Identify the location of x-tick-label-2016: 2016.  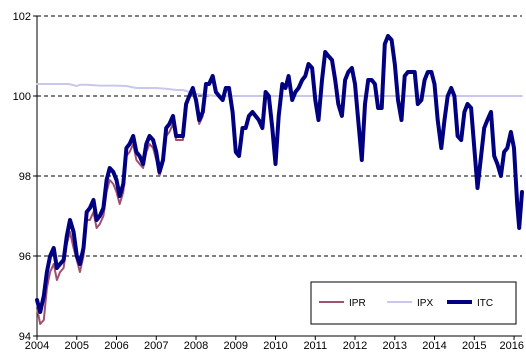
(512, 346).